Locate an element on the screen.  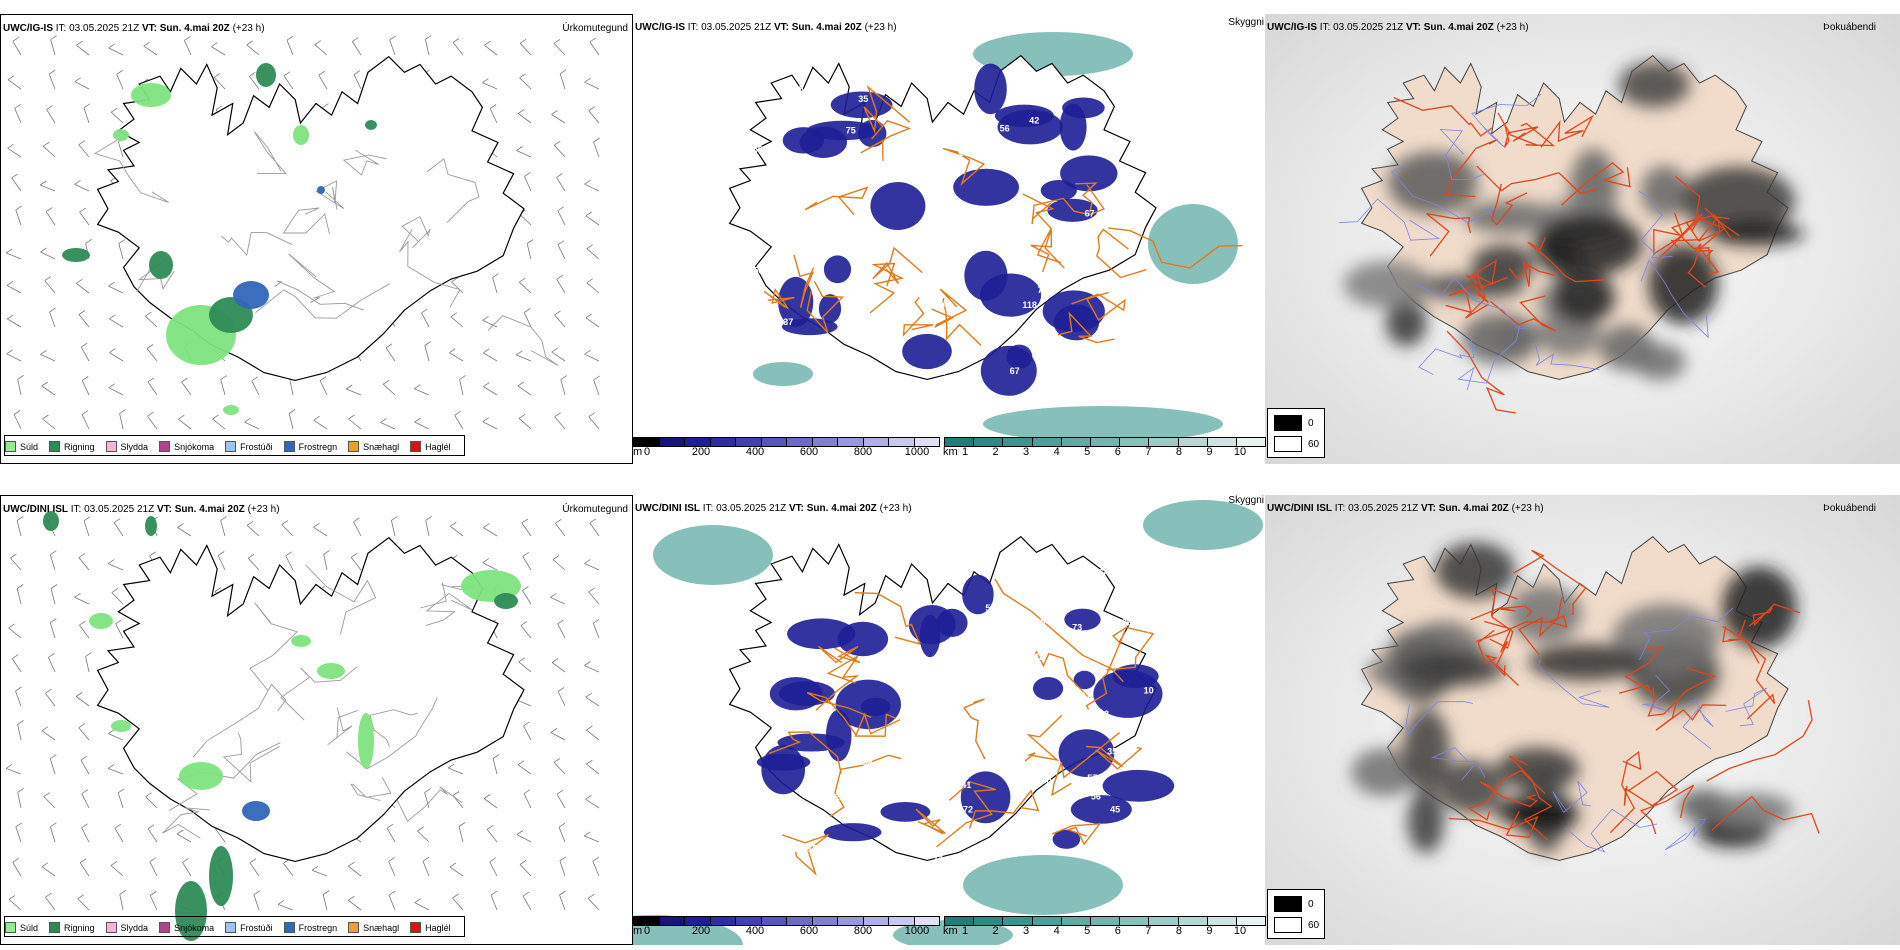
legend-item: Súld is located at coordinates (21, 927).